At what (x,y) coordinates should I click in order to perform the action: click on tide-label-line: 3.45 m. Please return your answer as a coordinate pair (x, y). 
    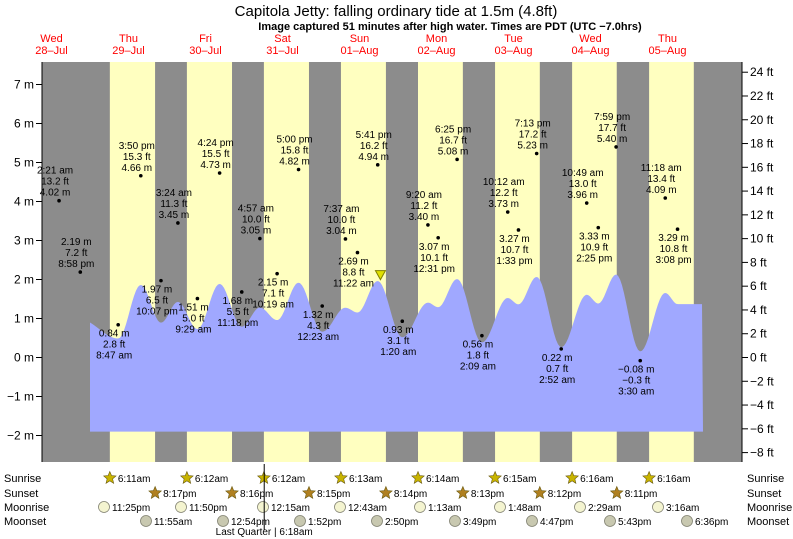
    Looking at the image, I should click on (174, 215).